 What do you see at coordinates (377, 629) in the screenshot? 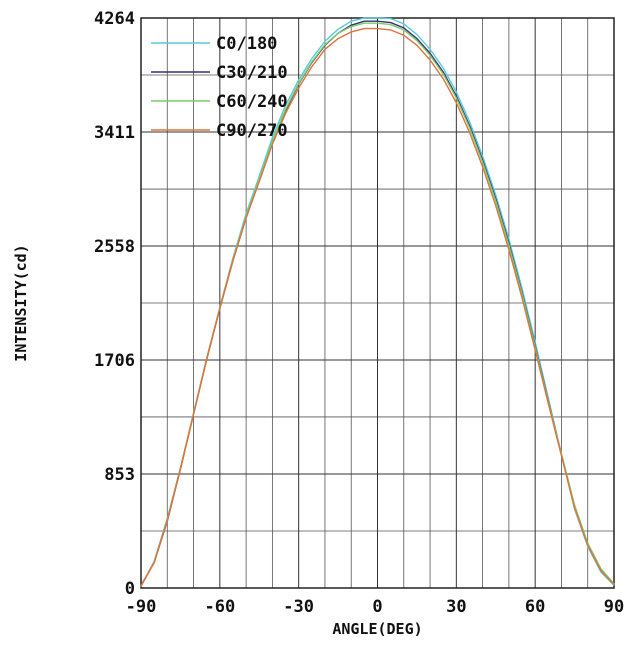
I see `x-axis-title: ANGLE(DEG)` at bounding box center [377, 629].